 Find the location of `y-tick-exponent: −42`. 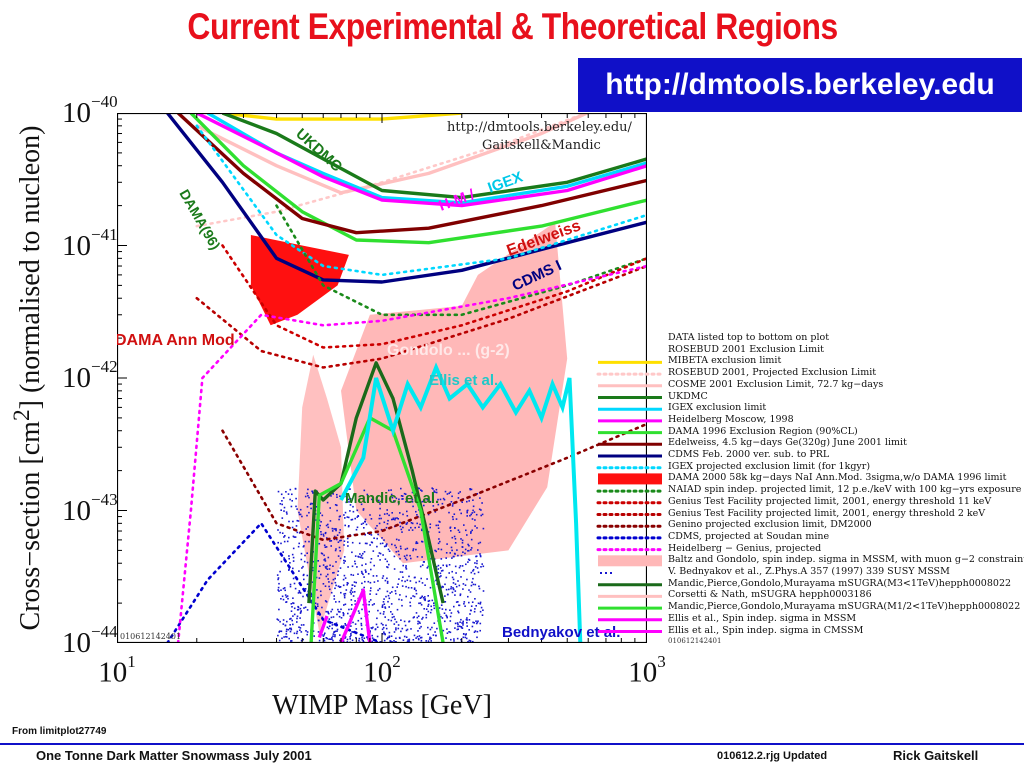

y-tick-exponent: −42 is located at coordinates (104, 367).